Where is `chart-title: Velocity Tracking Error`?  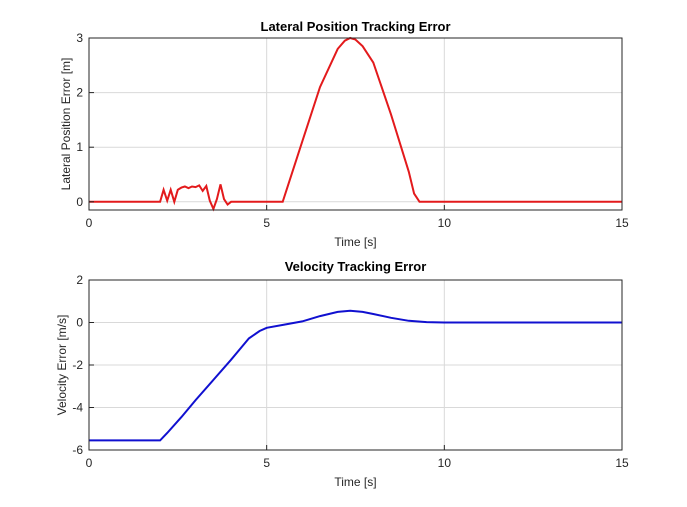 chart-title: Velocity Tracking Error is located at coordinates (356, 266).